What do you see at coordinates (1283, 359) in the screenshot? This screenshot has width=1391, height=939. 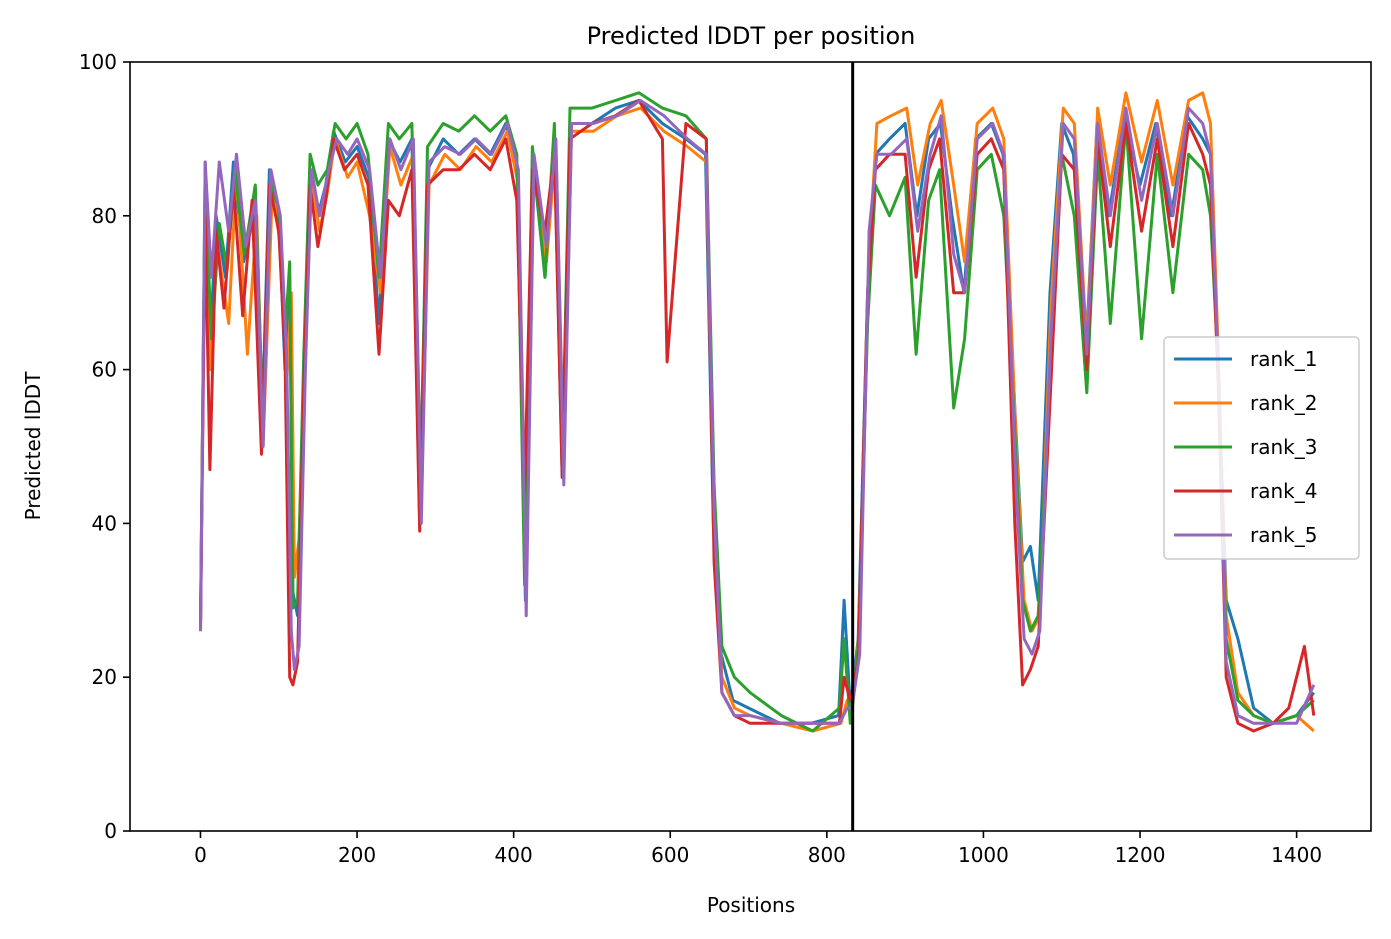 I see `legend-label-rank_1: rank_1` at bounding box center [1283, 359].